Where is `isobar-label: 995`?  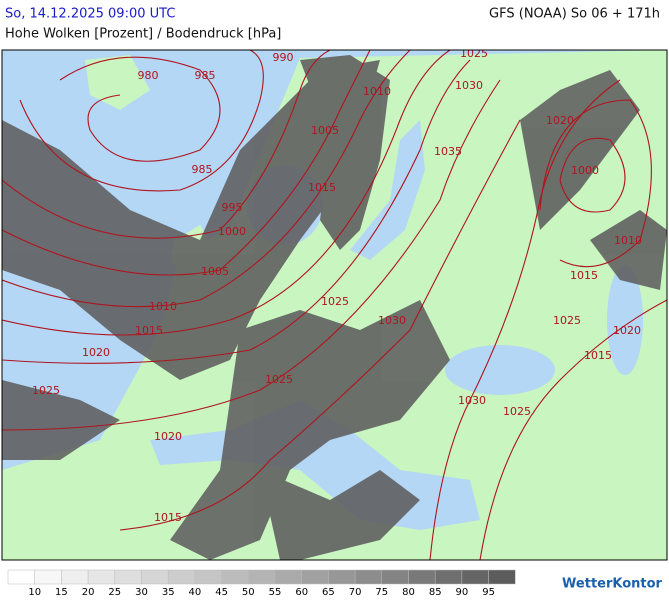
isobar-label: 995 is located at coordinates (232, 207).